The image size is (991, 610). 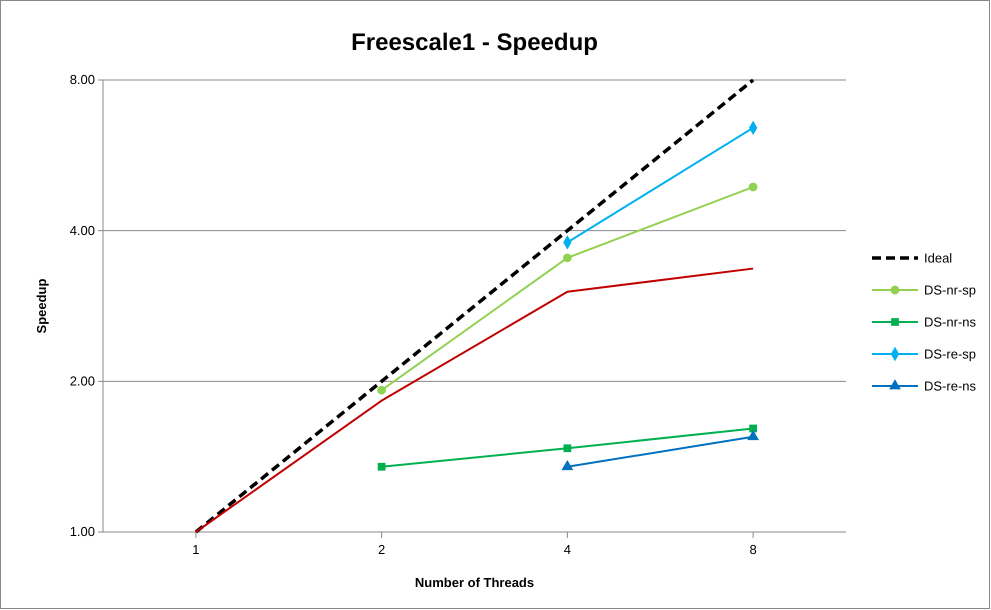 What do you see at coordinates (950, 290) in the screenshot?
I see `legend-label: DS-nr-sp` at bounding box center [950, 290].